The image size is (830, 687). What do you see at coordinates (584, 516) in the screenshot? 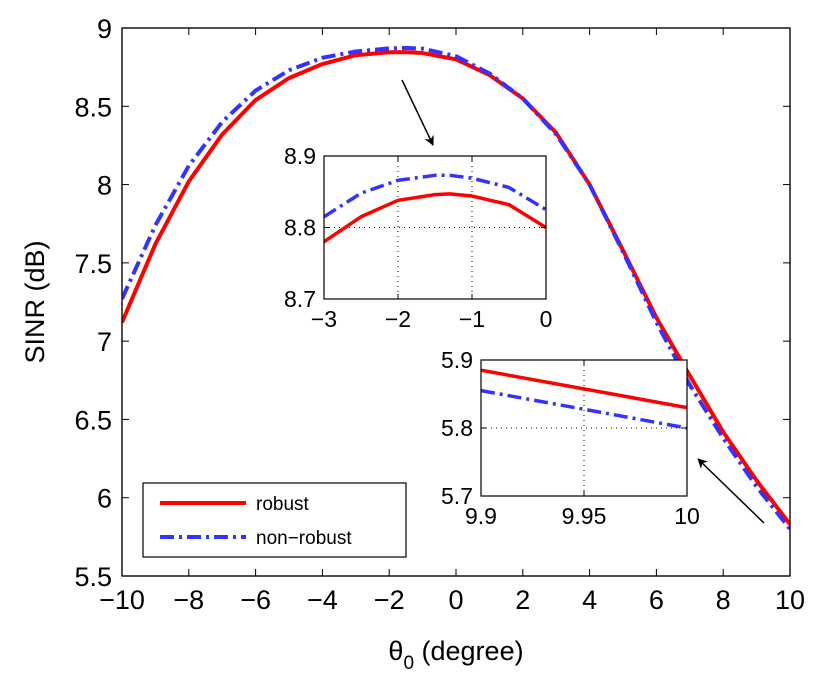
I see `inset-lower-x-tick-label: 9.95` at bounding box center [584, 516].